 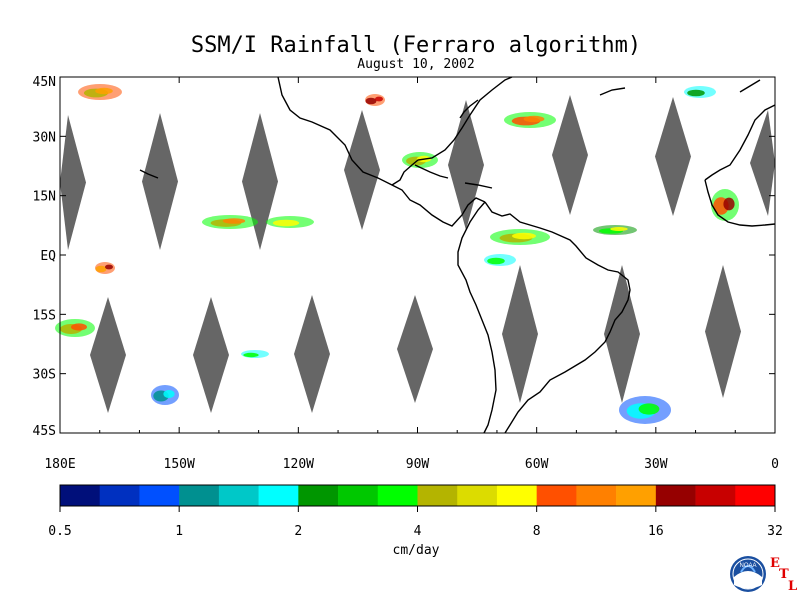 I want to click on colorbar-labels: 0.5 1 2 4 8 16 32, so click(x=415, y=531).